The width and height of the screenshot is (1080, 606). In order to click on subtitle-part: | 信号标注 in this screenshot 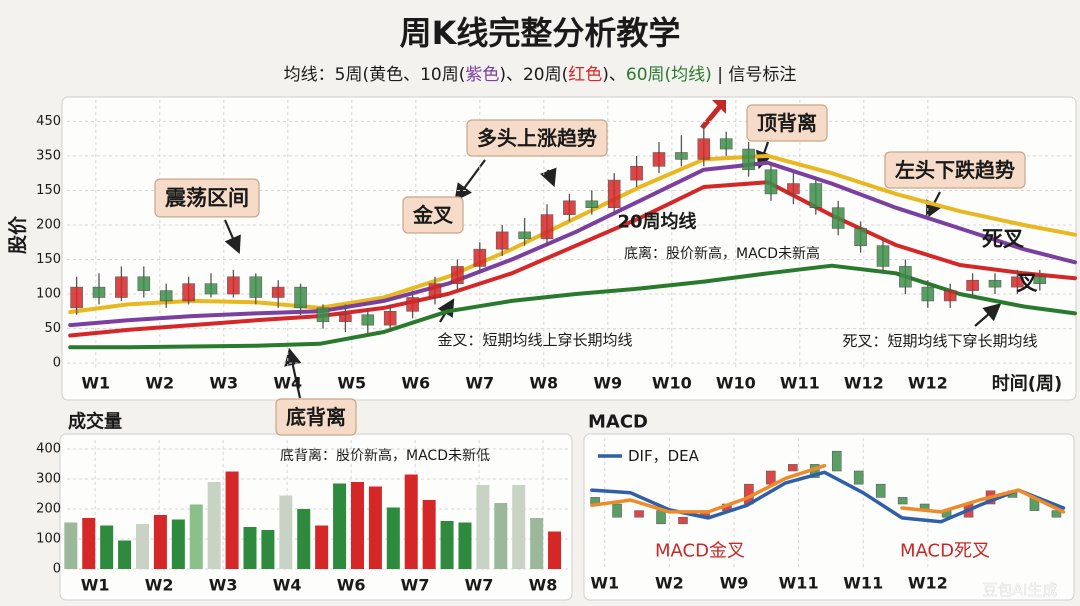, I will do `click(754, 75)`.